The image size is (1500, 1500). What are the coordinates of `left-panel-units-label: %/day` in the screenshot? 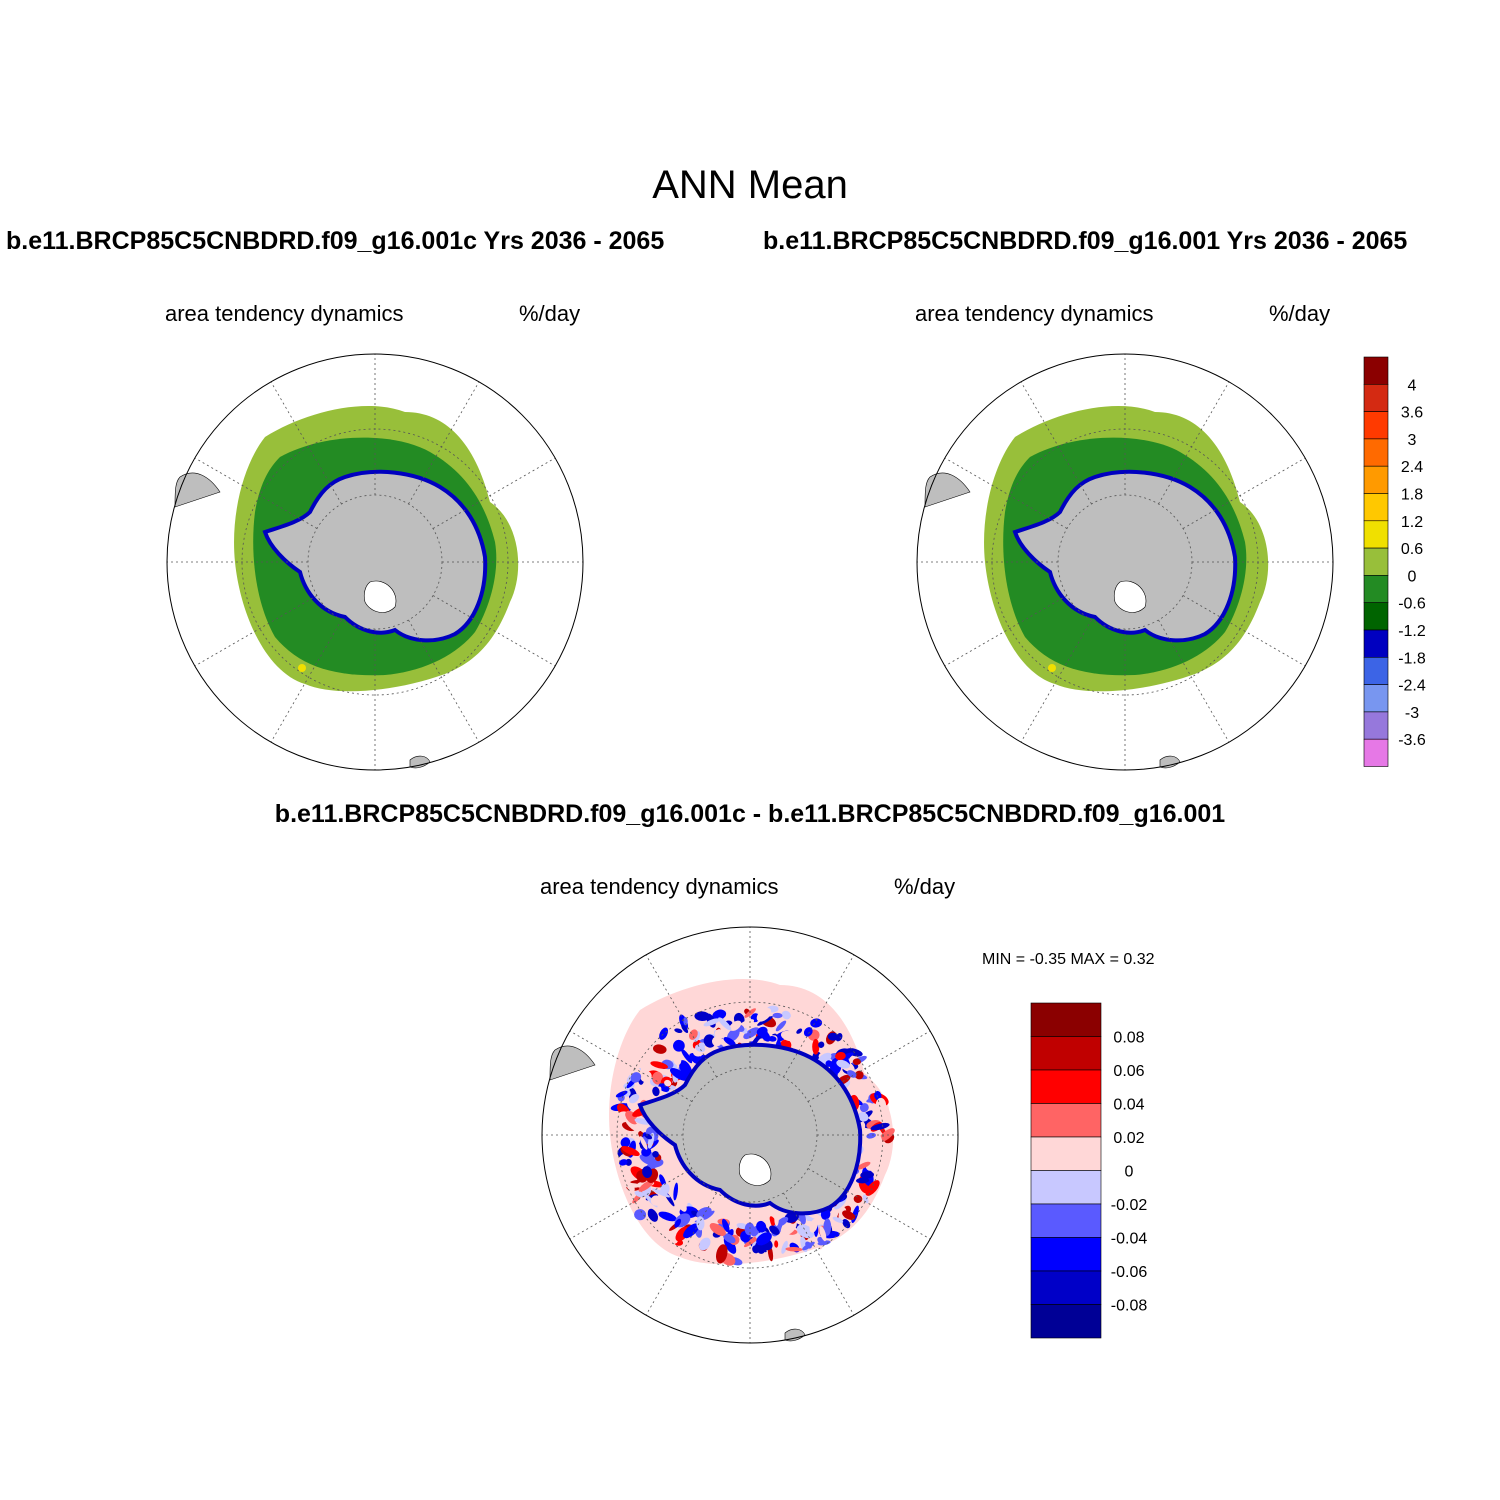 It's located at (550, 313).